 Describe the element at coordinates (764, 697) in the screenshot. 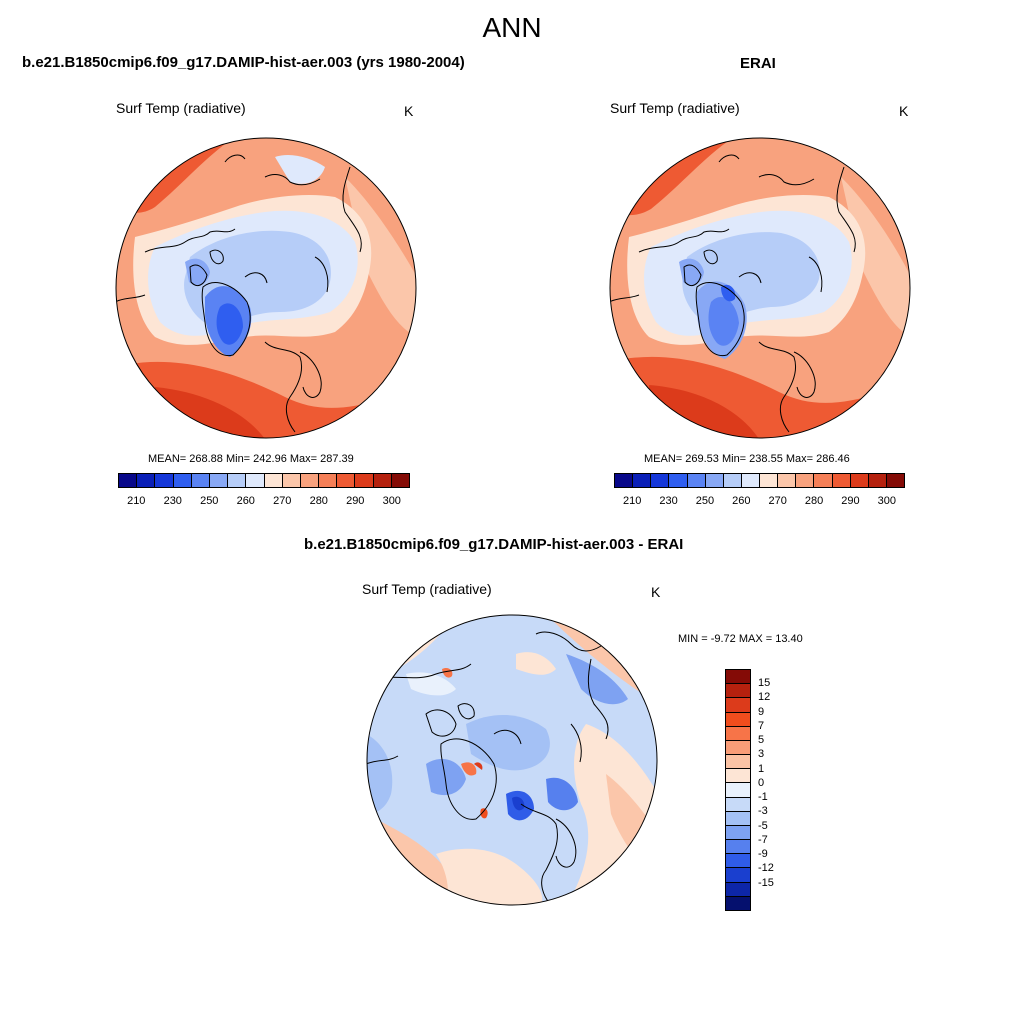

I see `colorbar-tick-label: 12` at that location.